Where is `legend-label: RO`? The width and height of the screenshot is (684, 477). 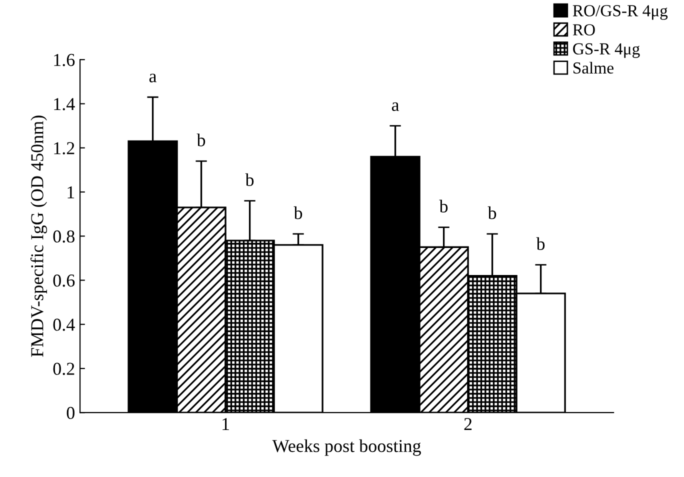
legend-label: RO is located at coordinates (583, 30).